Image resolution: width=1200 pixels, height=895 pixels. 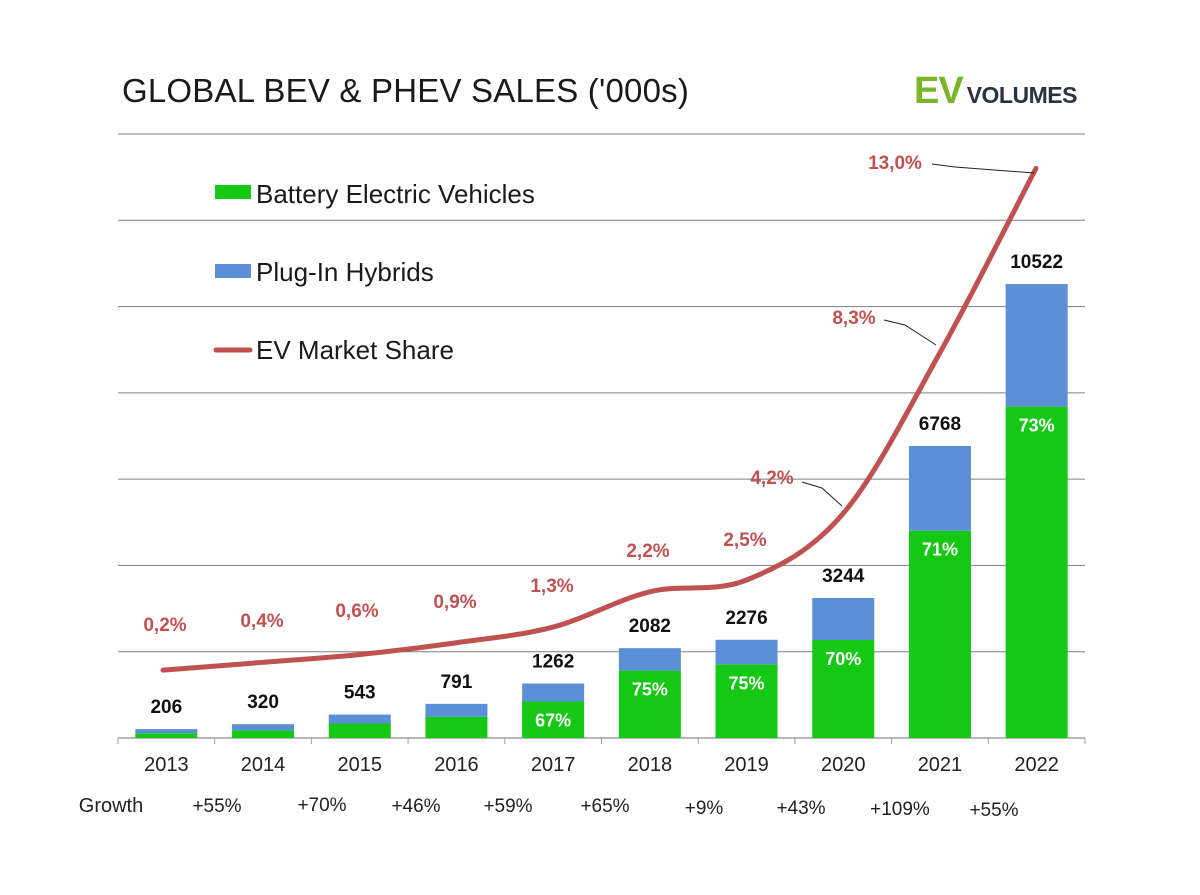 I want to click on bev-share-label: 70%, so click(x=843, y=659).